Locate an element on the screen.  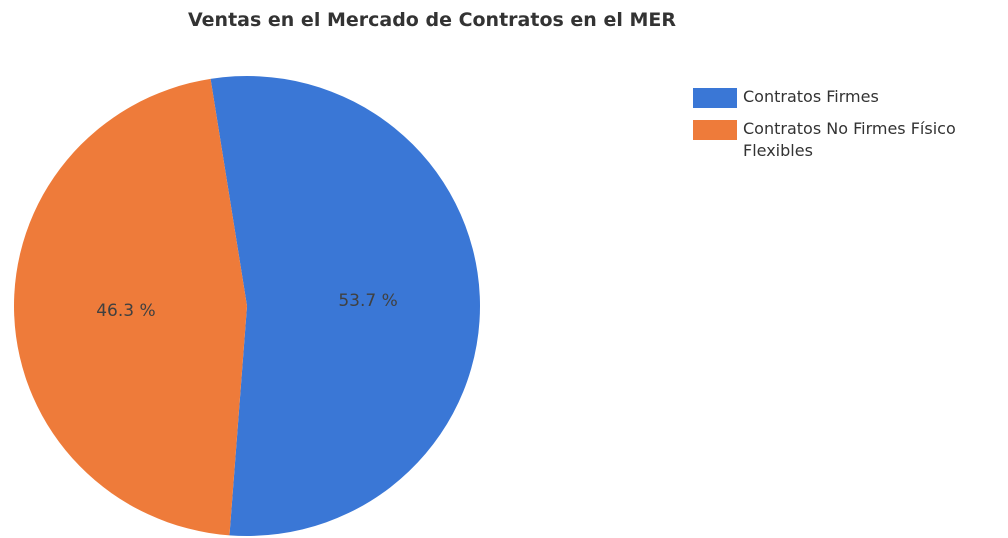
data-label: 53.7 % is located at coordinates (367, 301).